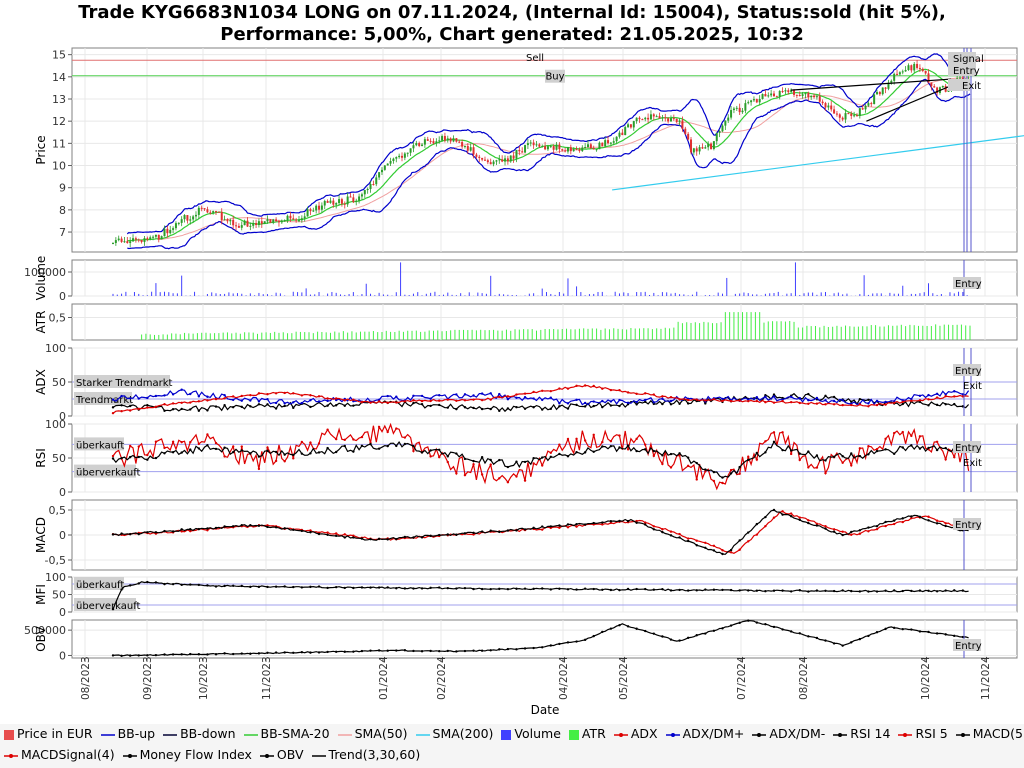 Image resolution: width=1024 pixels, height=768 pixels. Describe the element at coordinates (759, 734) in the screenshot. I see `legend-swatch-dot` at that location.